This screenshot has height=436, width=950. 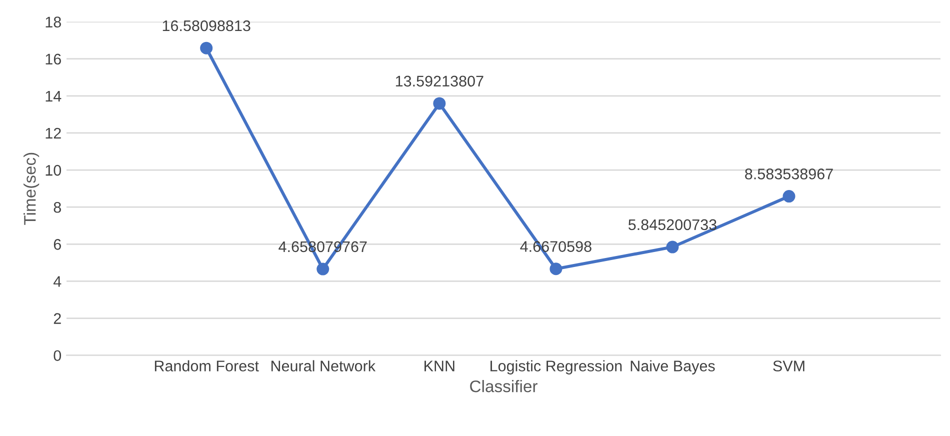 What do you see at coordinates (504, 386) in the screenshot?
I see `x-axis-title: Classifier` at bounding box center [504, 386].